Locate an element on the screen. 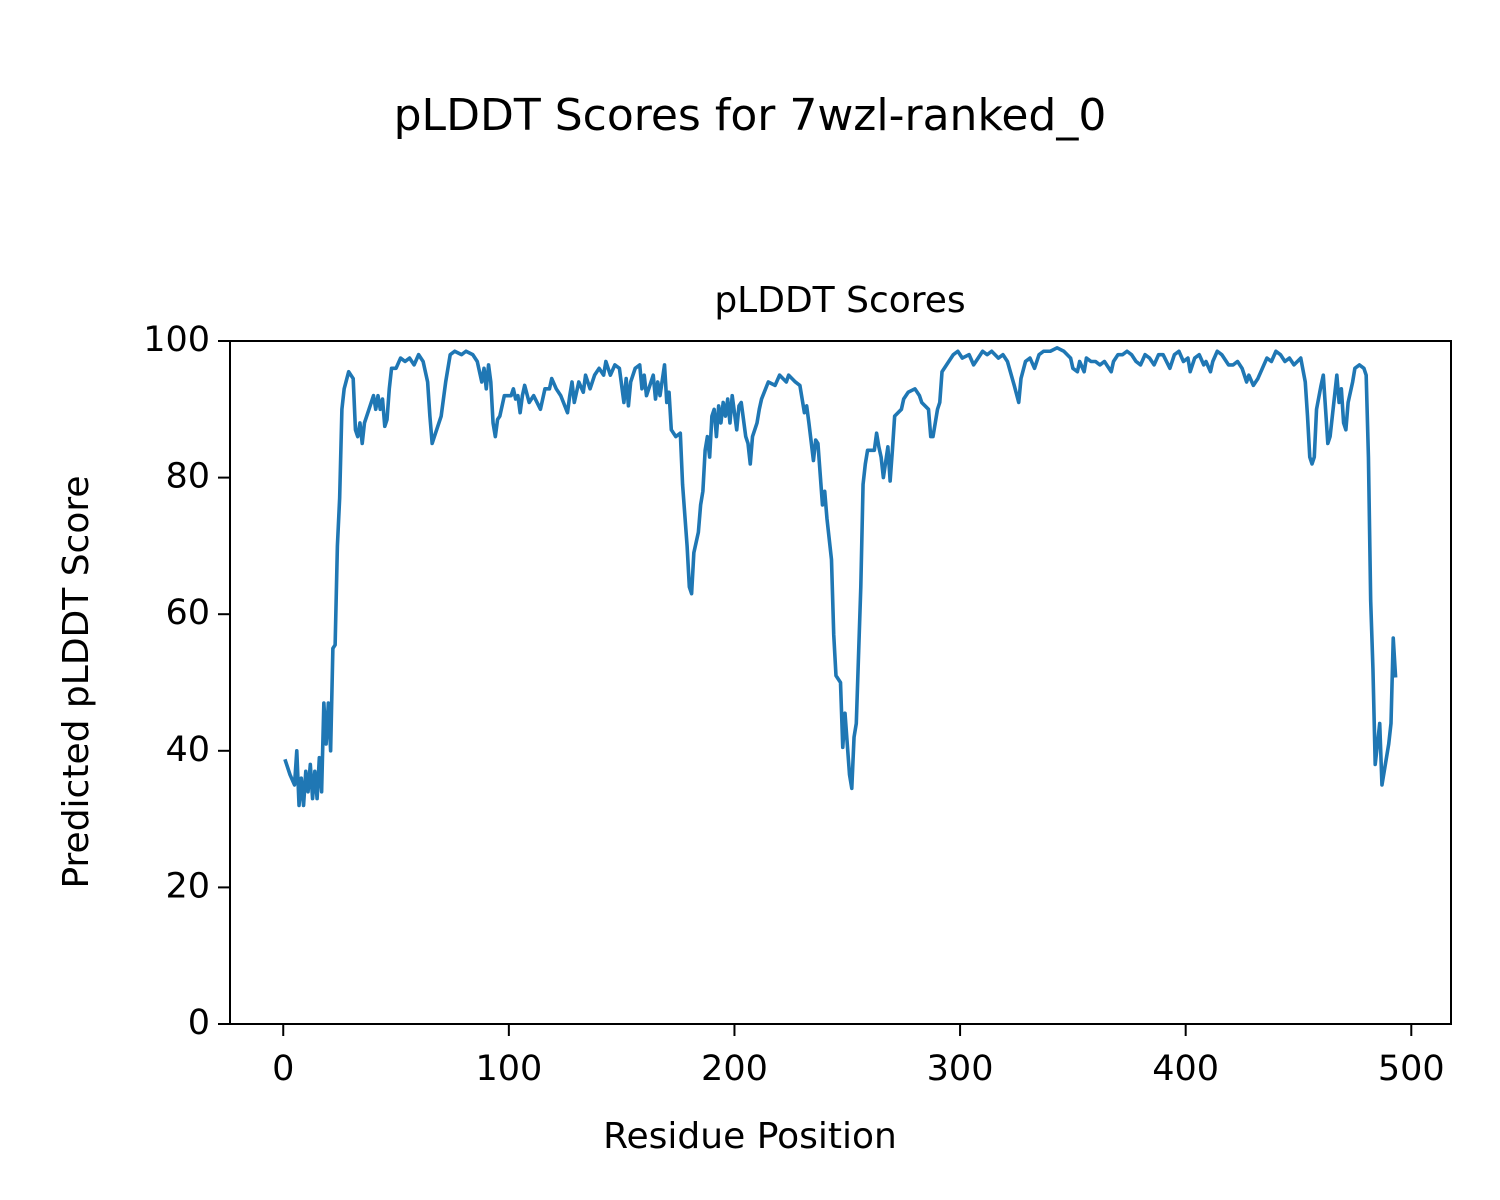  x-tick-label: 100 is located at coordinates (508, 1069).